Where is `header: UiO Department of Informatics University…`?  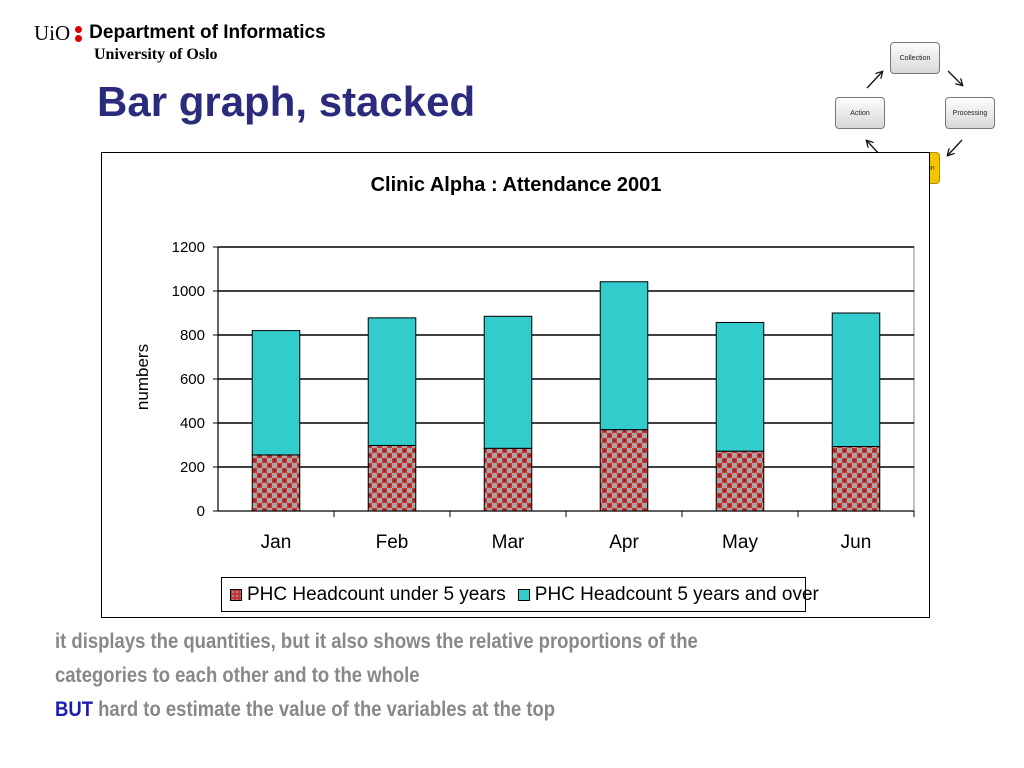
header: UiO Department of Informatics University… is located at coordinates (180, 42).